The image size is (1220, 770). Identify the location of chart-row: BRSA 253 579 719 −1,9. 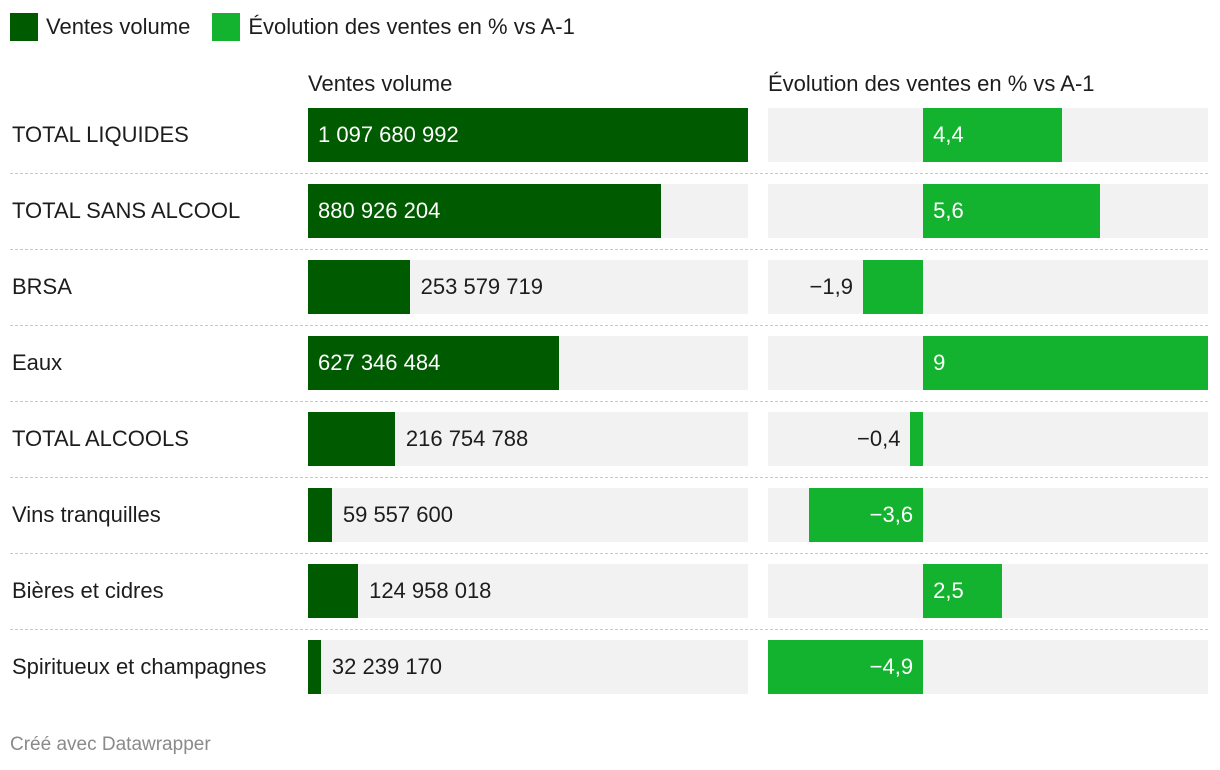
(609, 287).